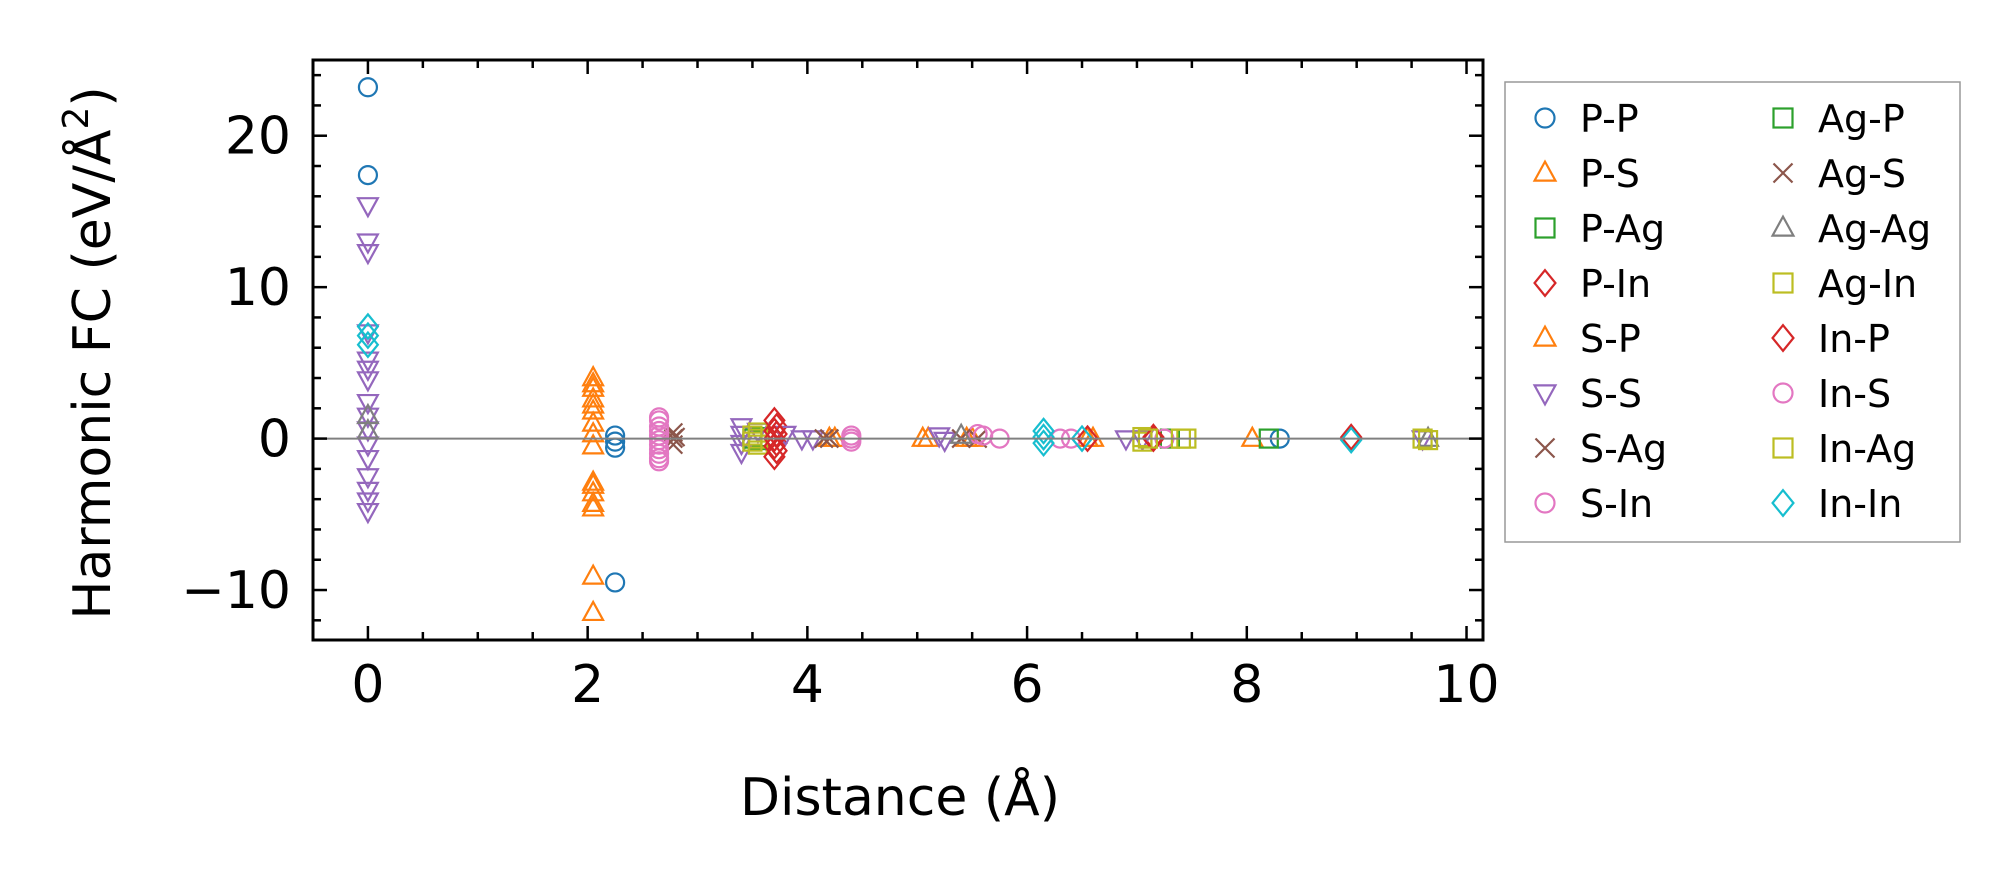 The height and width of the screenshot is (883, 2007). Describe the element at coordinates (1586, 339) in the screenshot. I see `legend-entry: S-P` at that location.